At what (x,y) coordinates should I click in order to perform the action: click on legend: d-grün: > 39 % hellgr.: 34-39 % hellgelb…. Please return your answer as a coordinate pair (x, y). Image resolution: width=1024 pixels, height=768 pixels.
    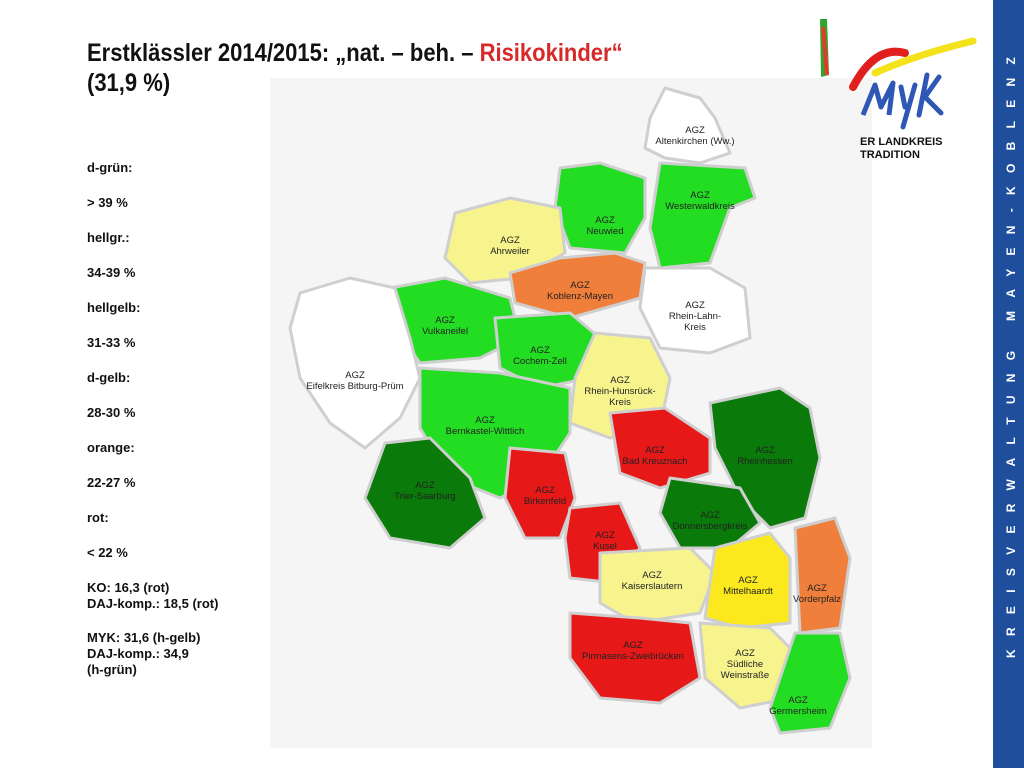
    Looking at the image, I should click on (177, 428).